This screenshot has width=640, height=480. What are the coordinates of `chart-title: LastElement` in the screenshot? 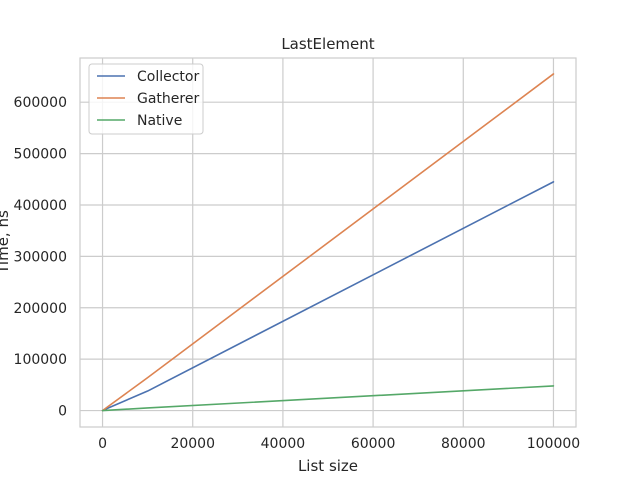 It's located at (327, 44).